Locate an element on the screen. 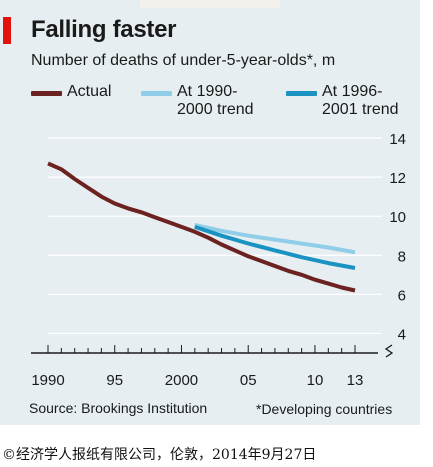 This screenshot has width=433, height=467. footnote: *Developing countries is located at coordinates (324, 409).